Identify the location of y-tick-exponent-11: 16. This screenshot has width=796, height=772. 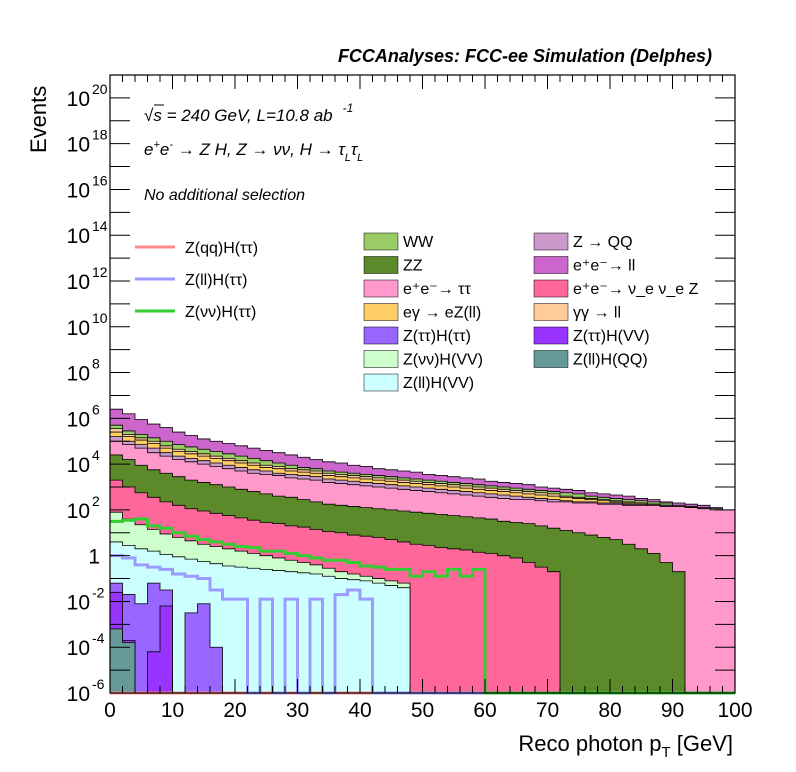
(100, 180).